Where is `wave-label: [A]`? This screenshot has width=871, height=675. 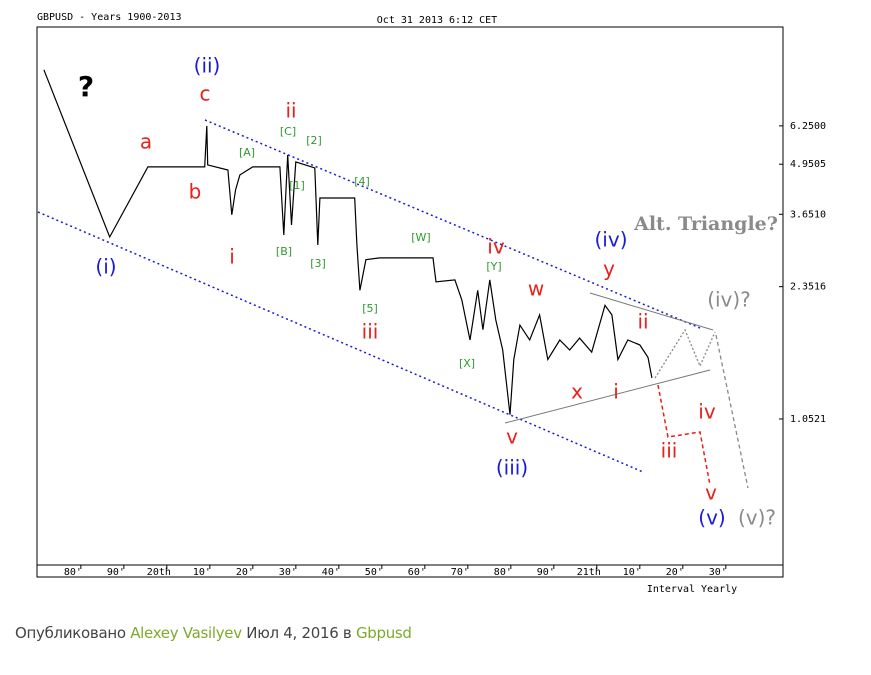
wave-label: [A] is located at coordinates (247, 152).